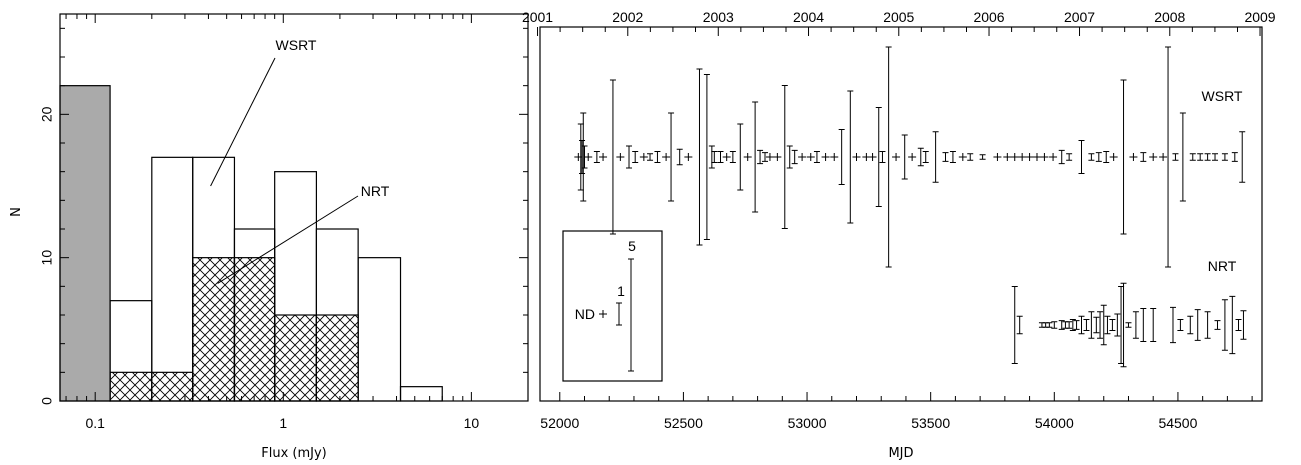 This screenshot has width=1301, height=465. Describe the element at coordinates (288, 239) in the screenshot. I see `annotation-nrt-leader` at that location.